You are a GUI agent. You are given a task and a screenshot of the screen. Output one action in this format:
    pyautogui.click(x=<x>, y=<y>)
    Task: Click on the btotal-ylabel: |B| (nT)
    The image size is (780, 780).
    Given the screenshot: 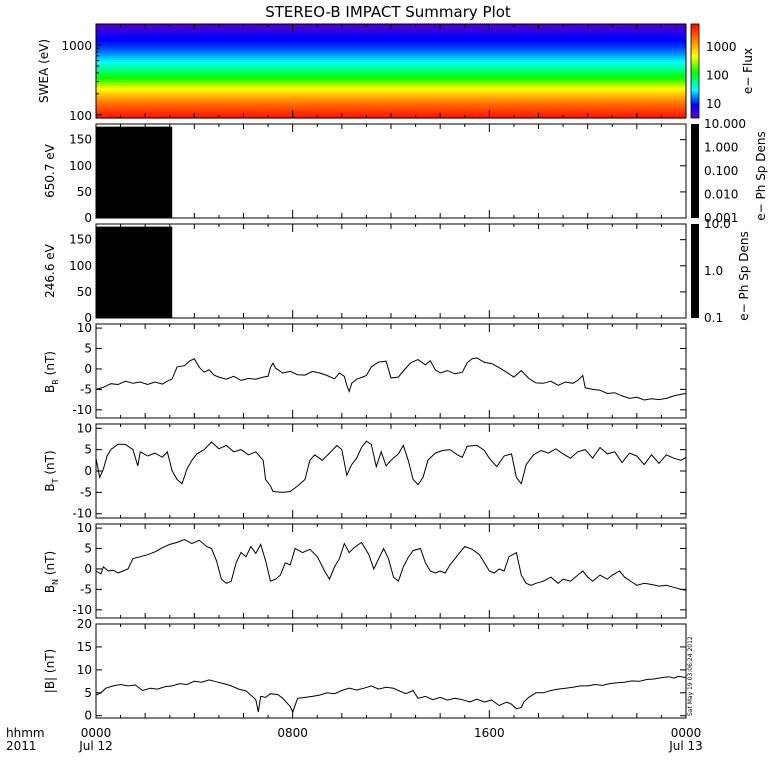 What is the action you would take?
    pyautogui.click(x=50, y=671)
    